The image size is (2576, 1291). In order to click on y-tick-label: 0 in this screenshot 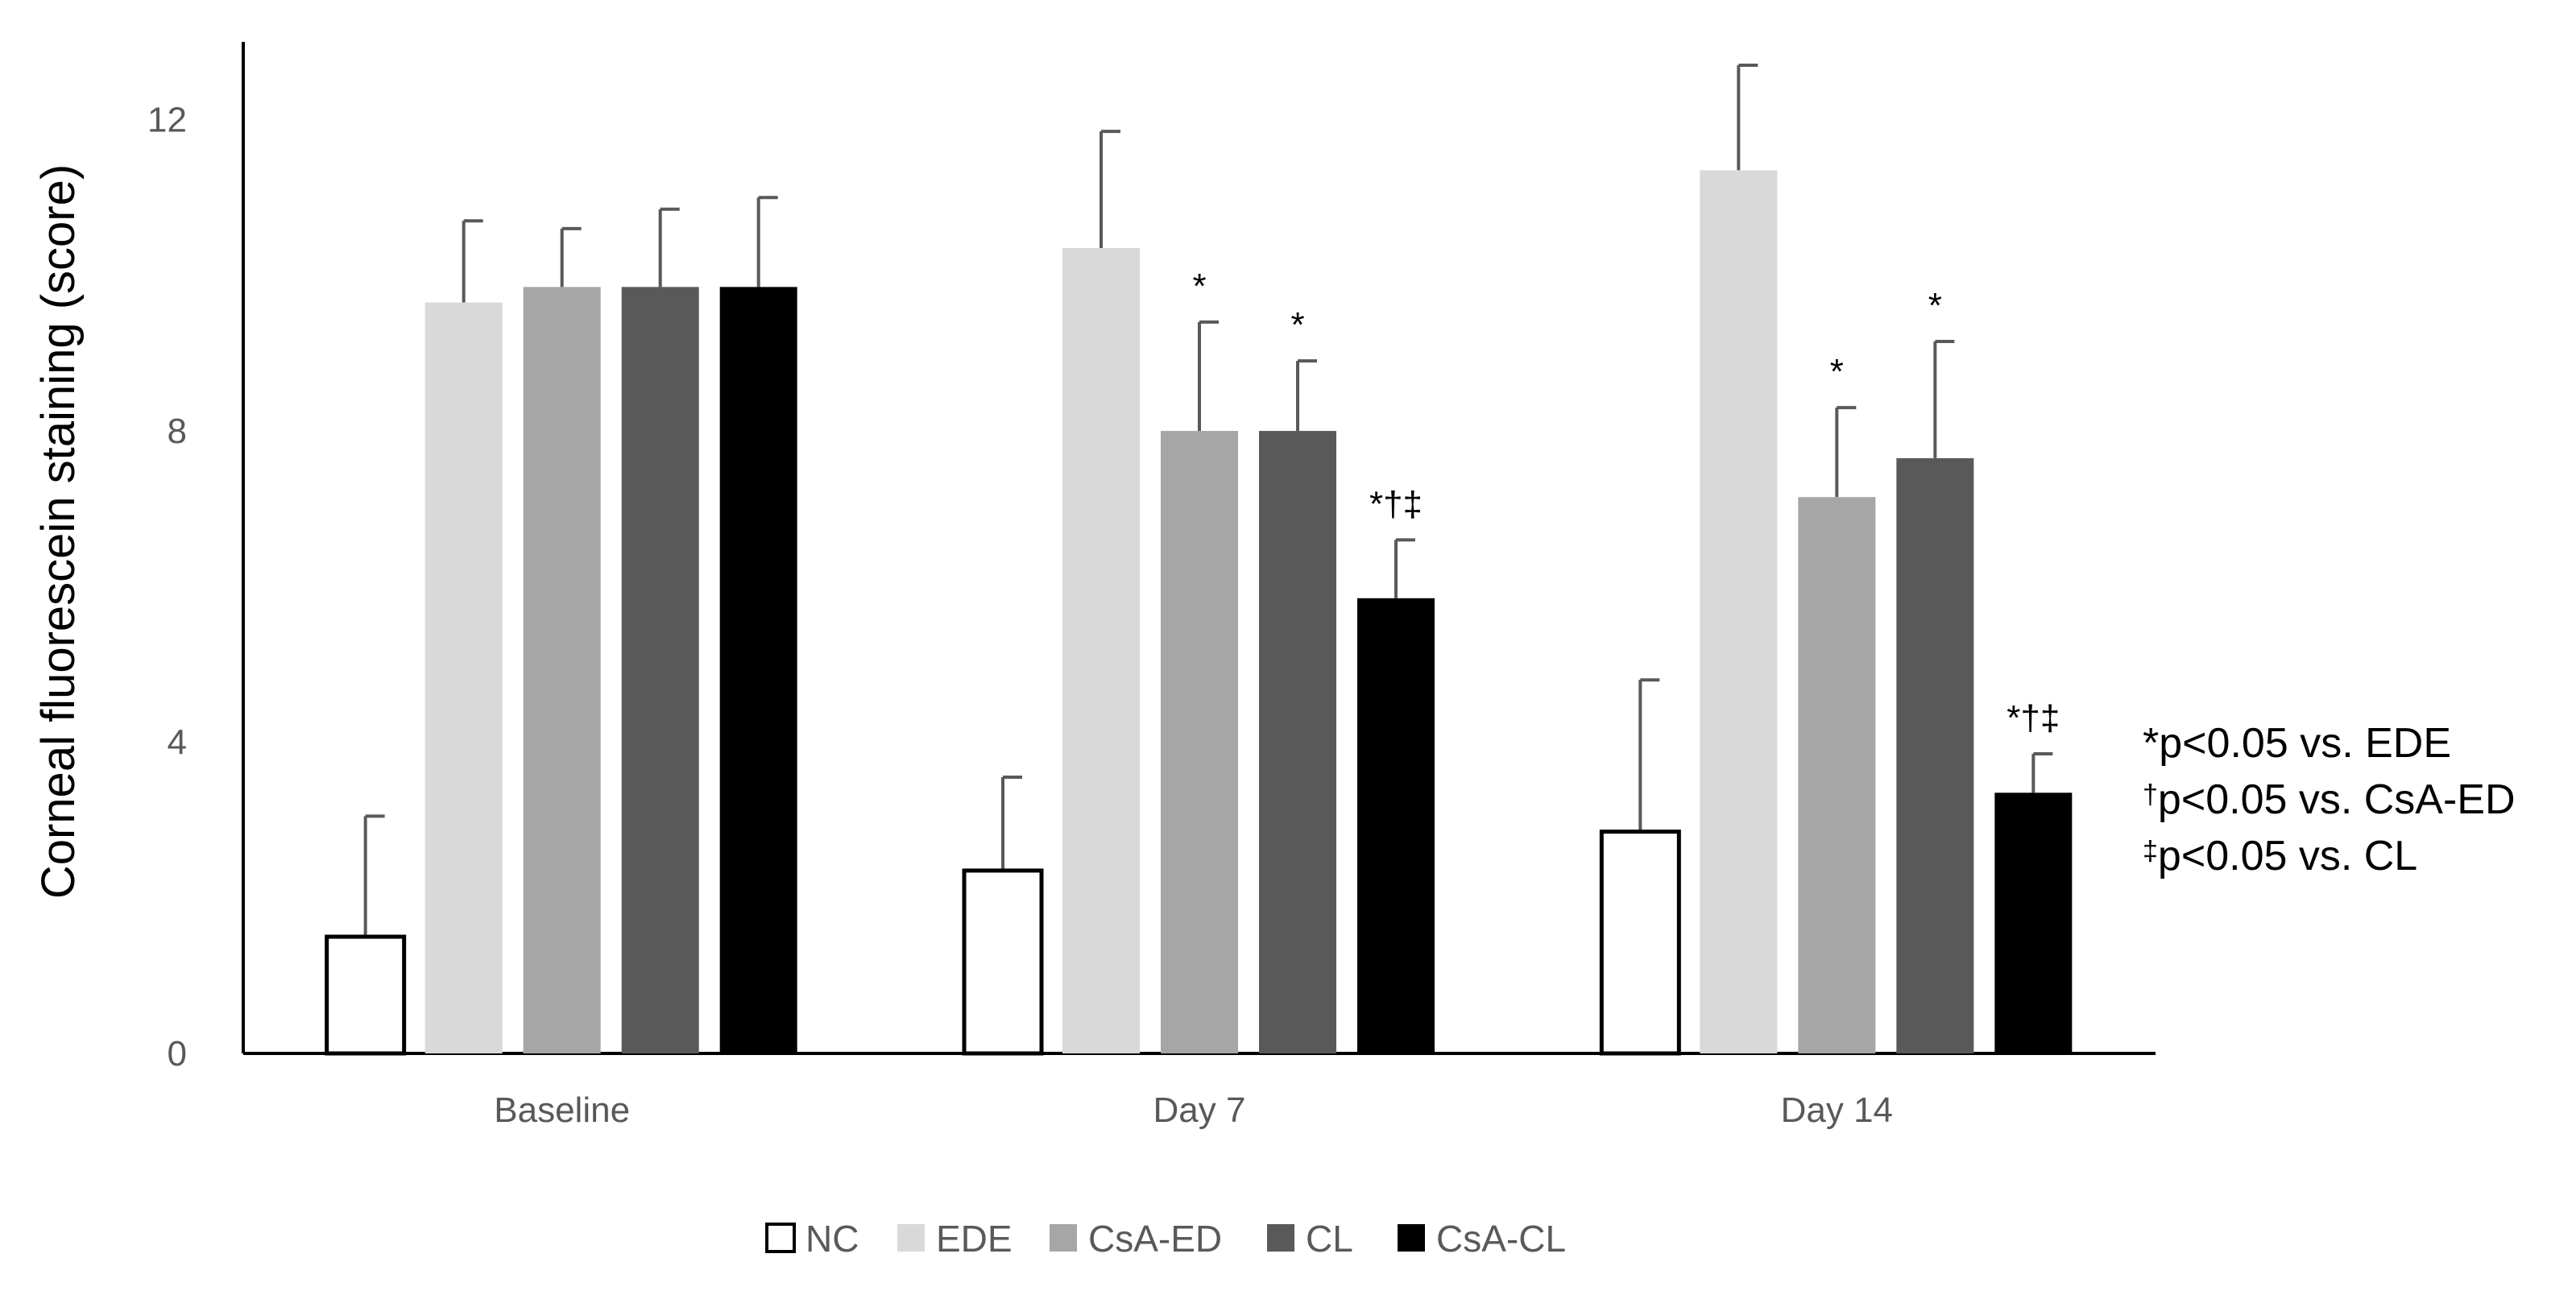, I will do `click(177, 1054)`.